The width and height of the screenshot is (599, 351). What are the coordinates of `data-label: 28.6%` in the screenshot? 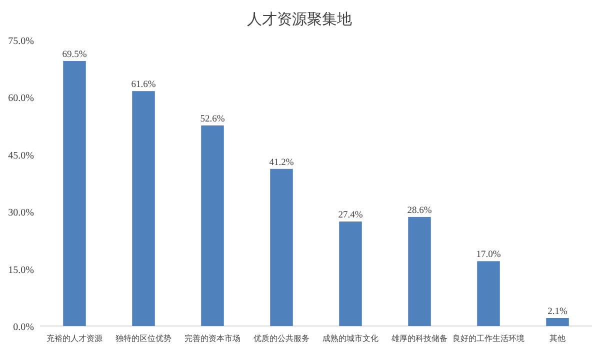 It's located at (419, 211).